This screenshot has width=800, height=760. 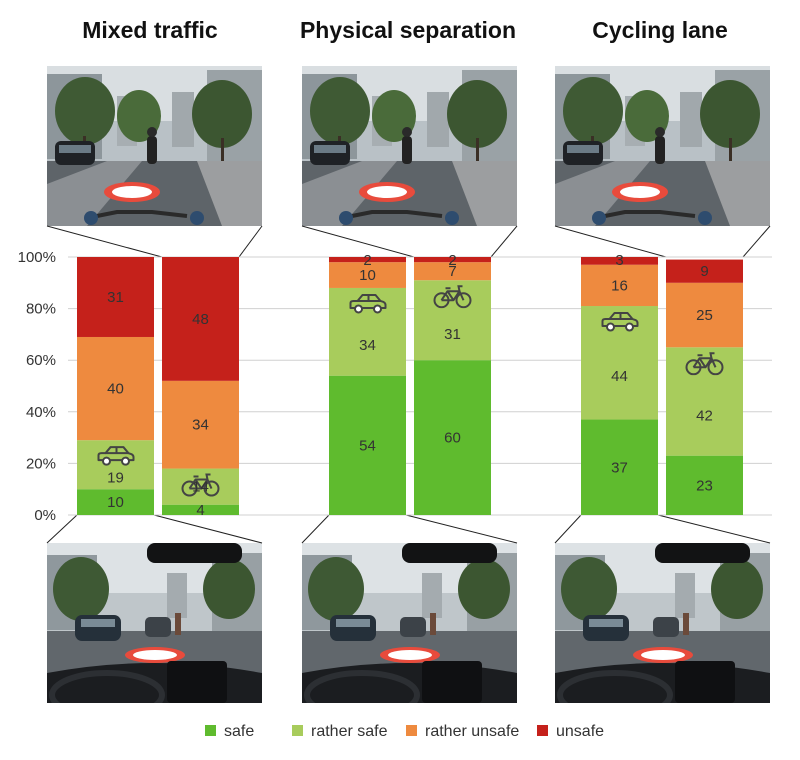 What do you see at coordinates (349, 731) in the screenshot?
I see `legend-label: rather safe` at bounding box center [349, 731].